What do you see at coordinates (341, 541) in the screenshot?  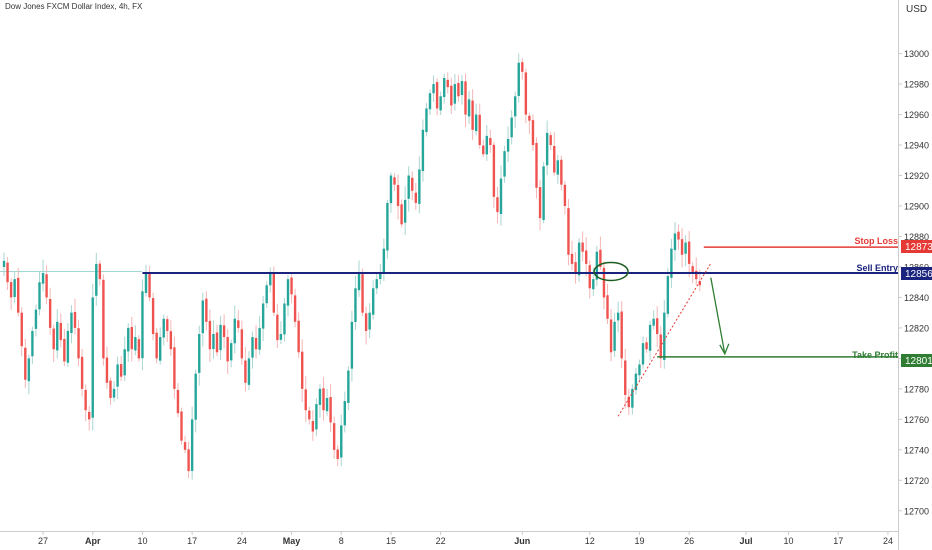 I see `time-tick-label: 8` at bounding box center [341, 541].